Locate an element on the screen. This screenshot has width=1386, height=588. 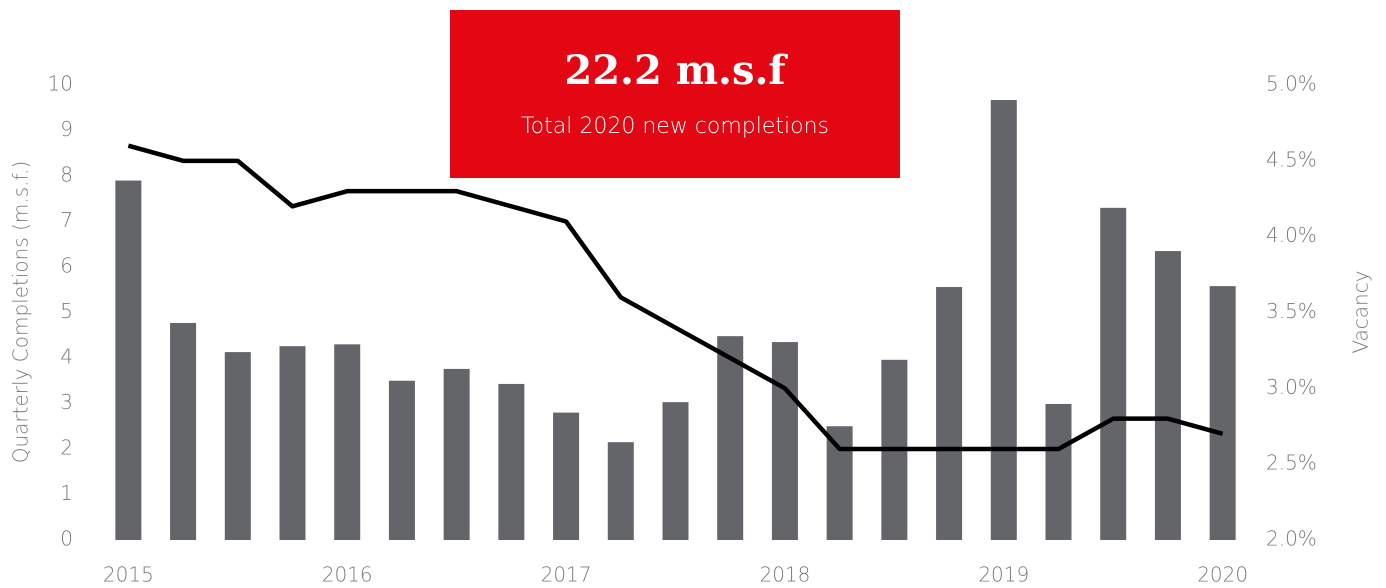
y2-tick-label: 5.0% is located at coordinates (1291, 84).